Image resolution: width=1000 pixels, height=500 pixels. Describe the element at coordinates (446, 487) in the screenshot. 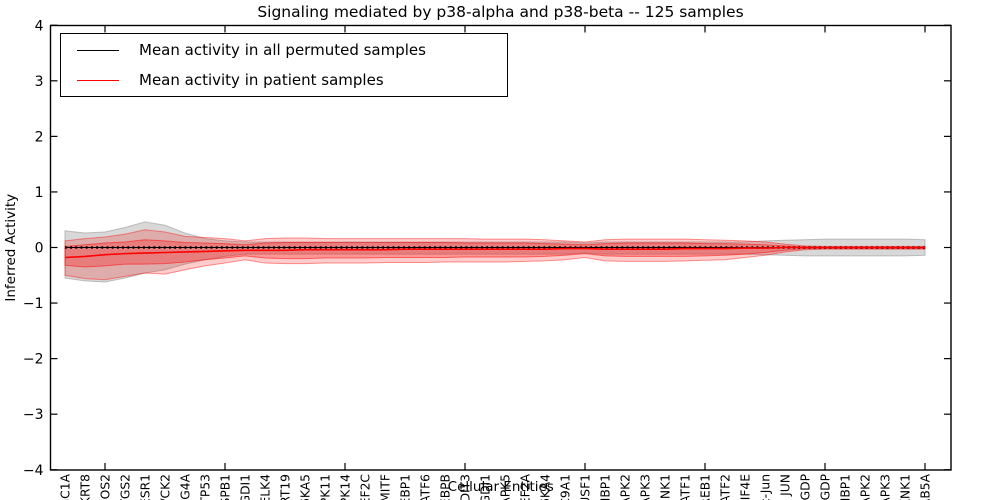

I see `x-tick-label: CEBPB` at that location.